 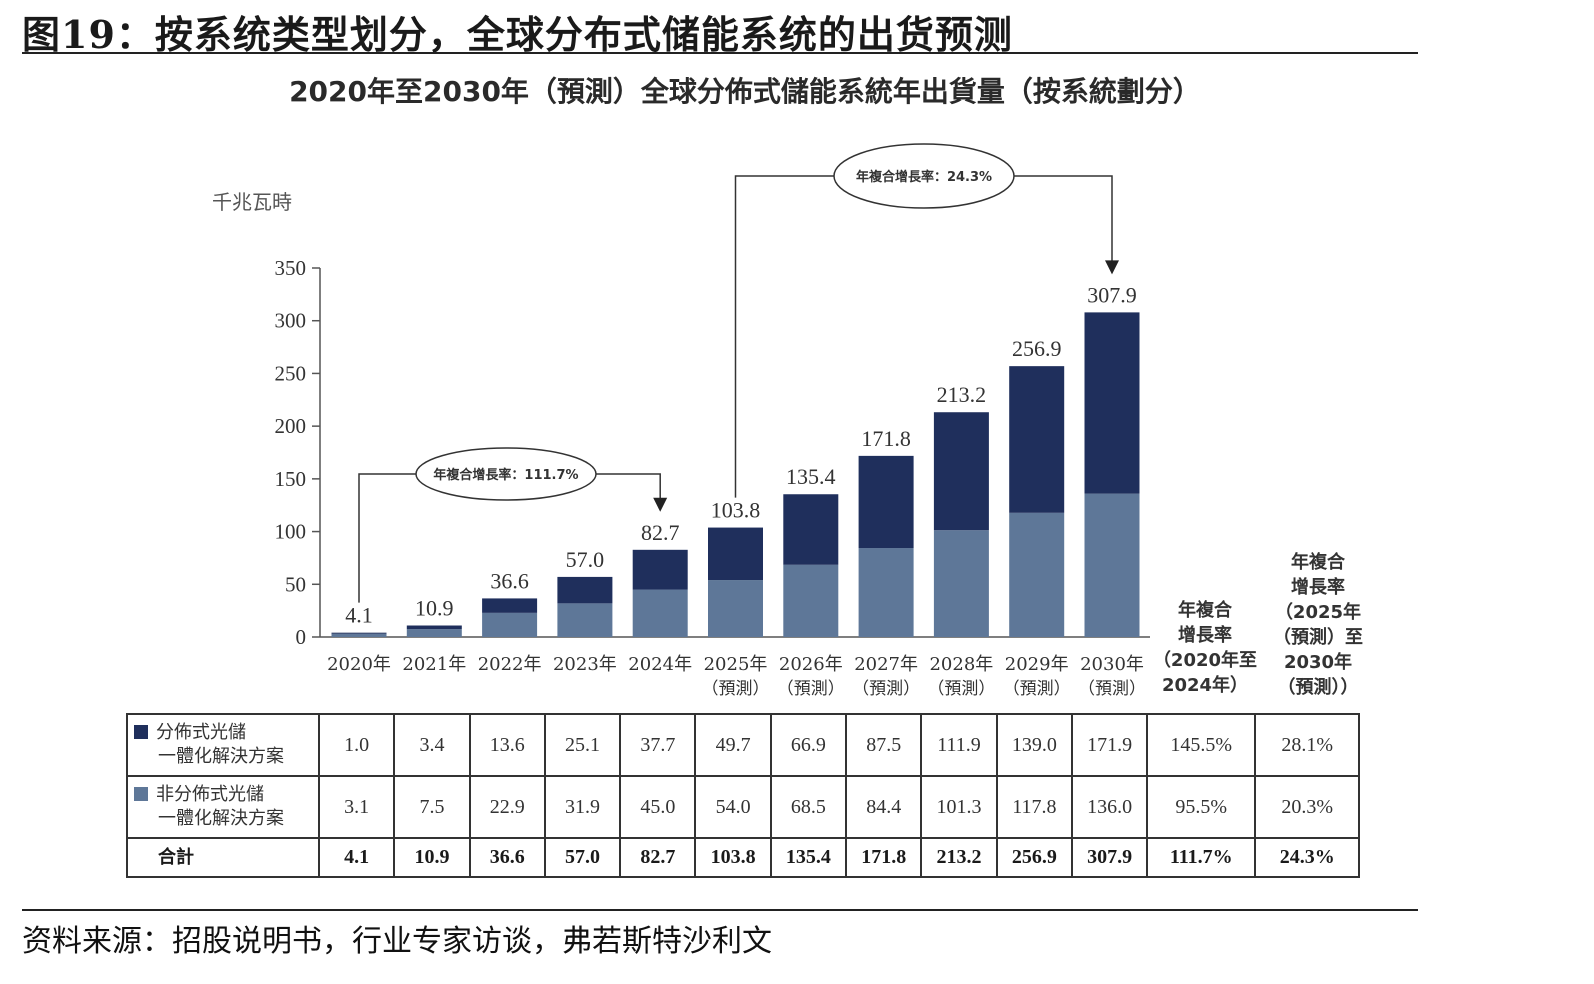 What do you see at coordinates (432, 857) in the screenshot?
I see `table-cell: 10.9` at bounding box center [432, 857].